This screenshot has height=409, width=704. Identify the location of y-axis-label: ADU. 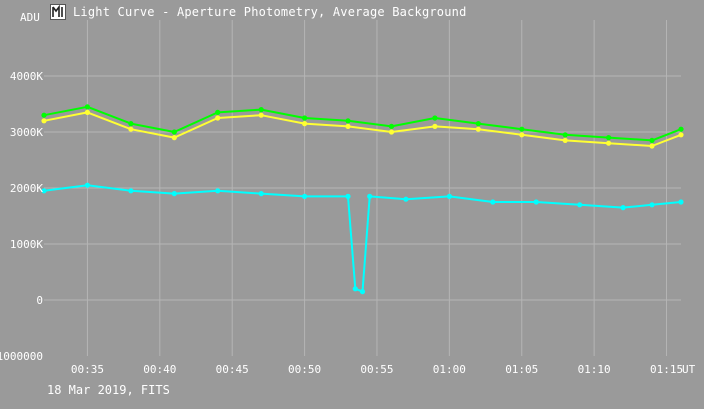
(30, 17).